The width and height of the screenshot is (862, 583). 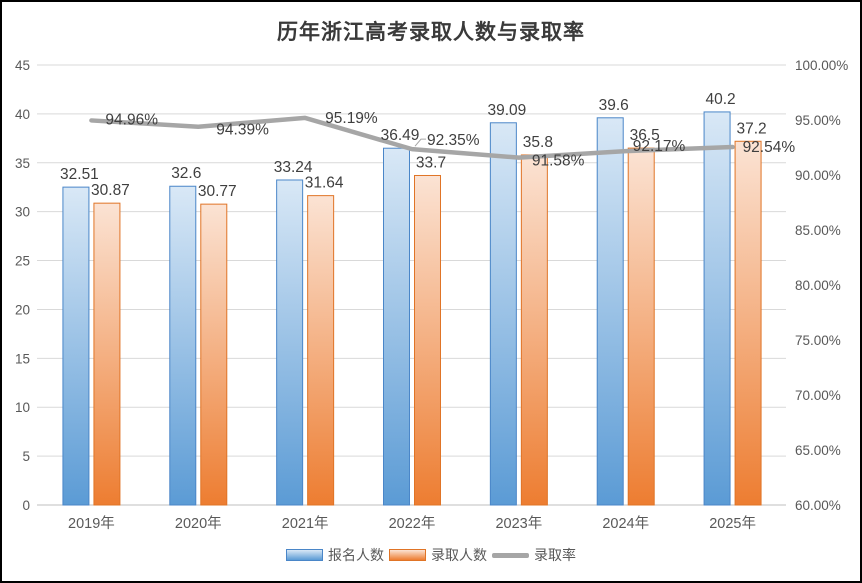 I want to click on rate-label: 91.58%, so click(x=558, y=161).